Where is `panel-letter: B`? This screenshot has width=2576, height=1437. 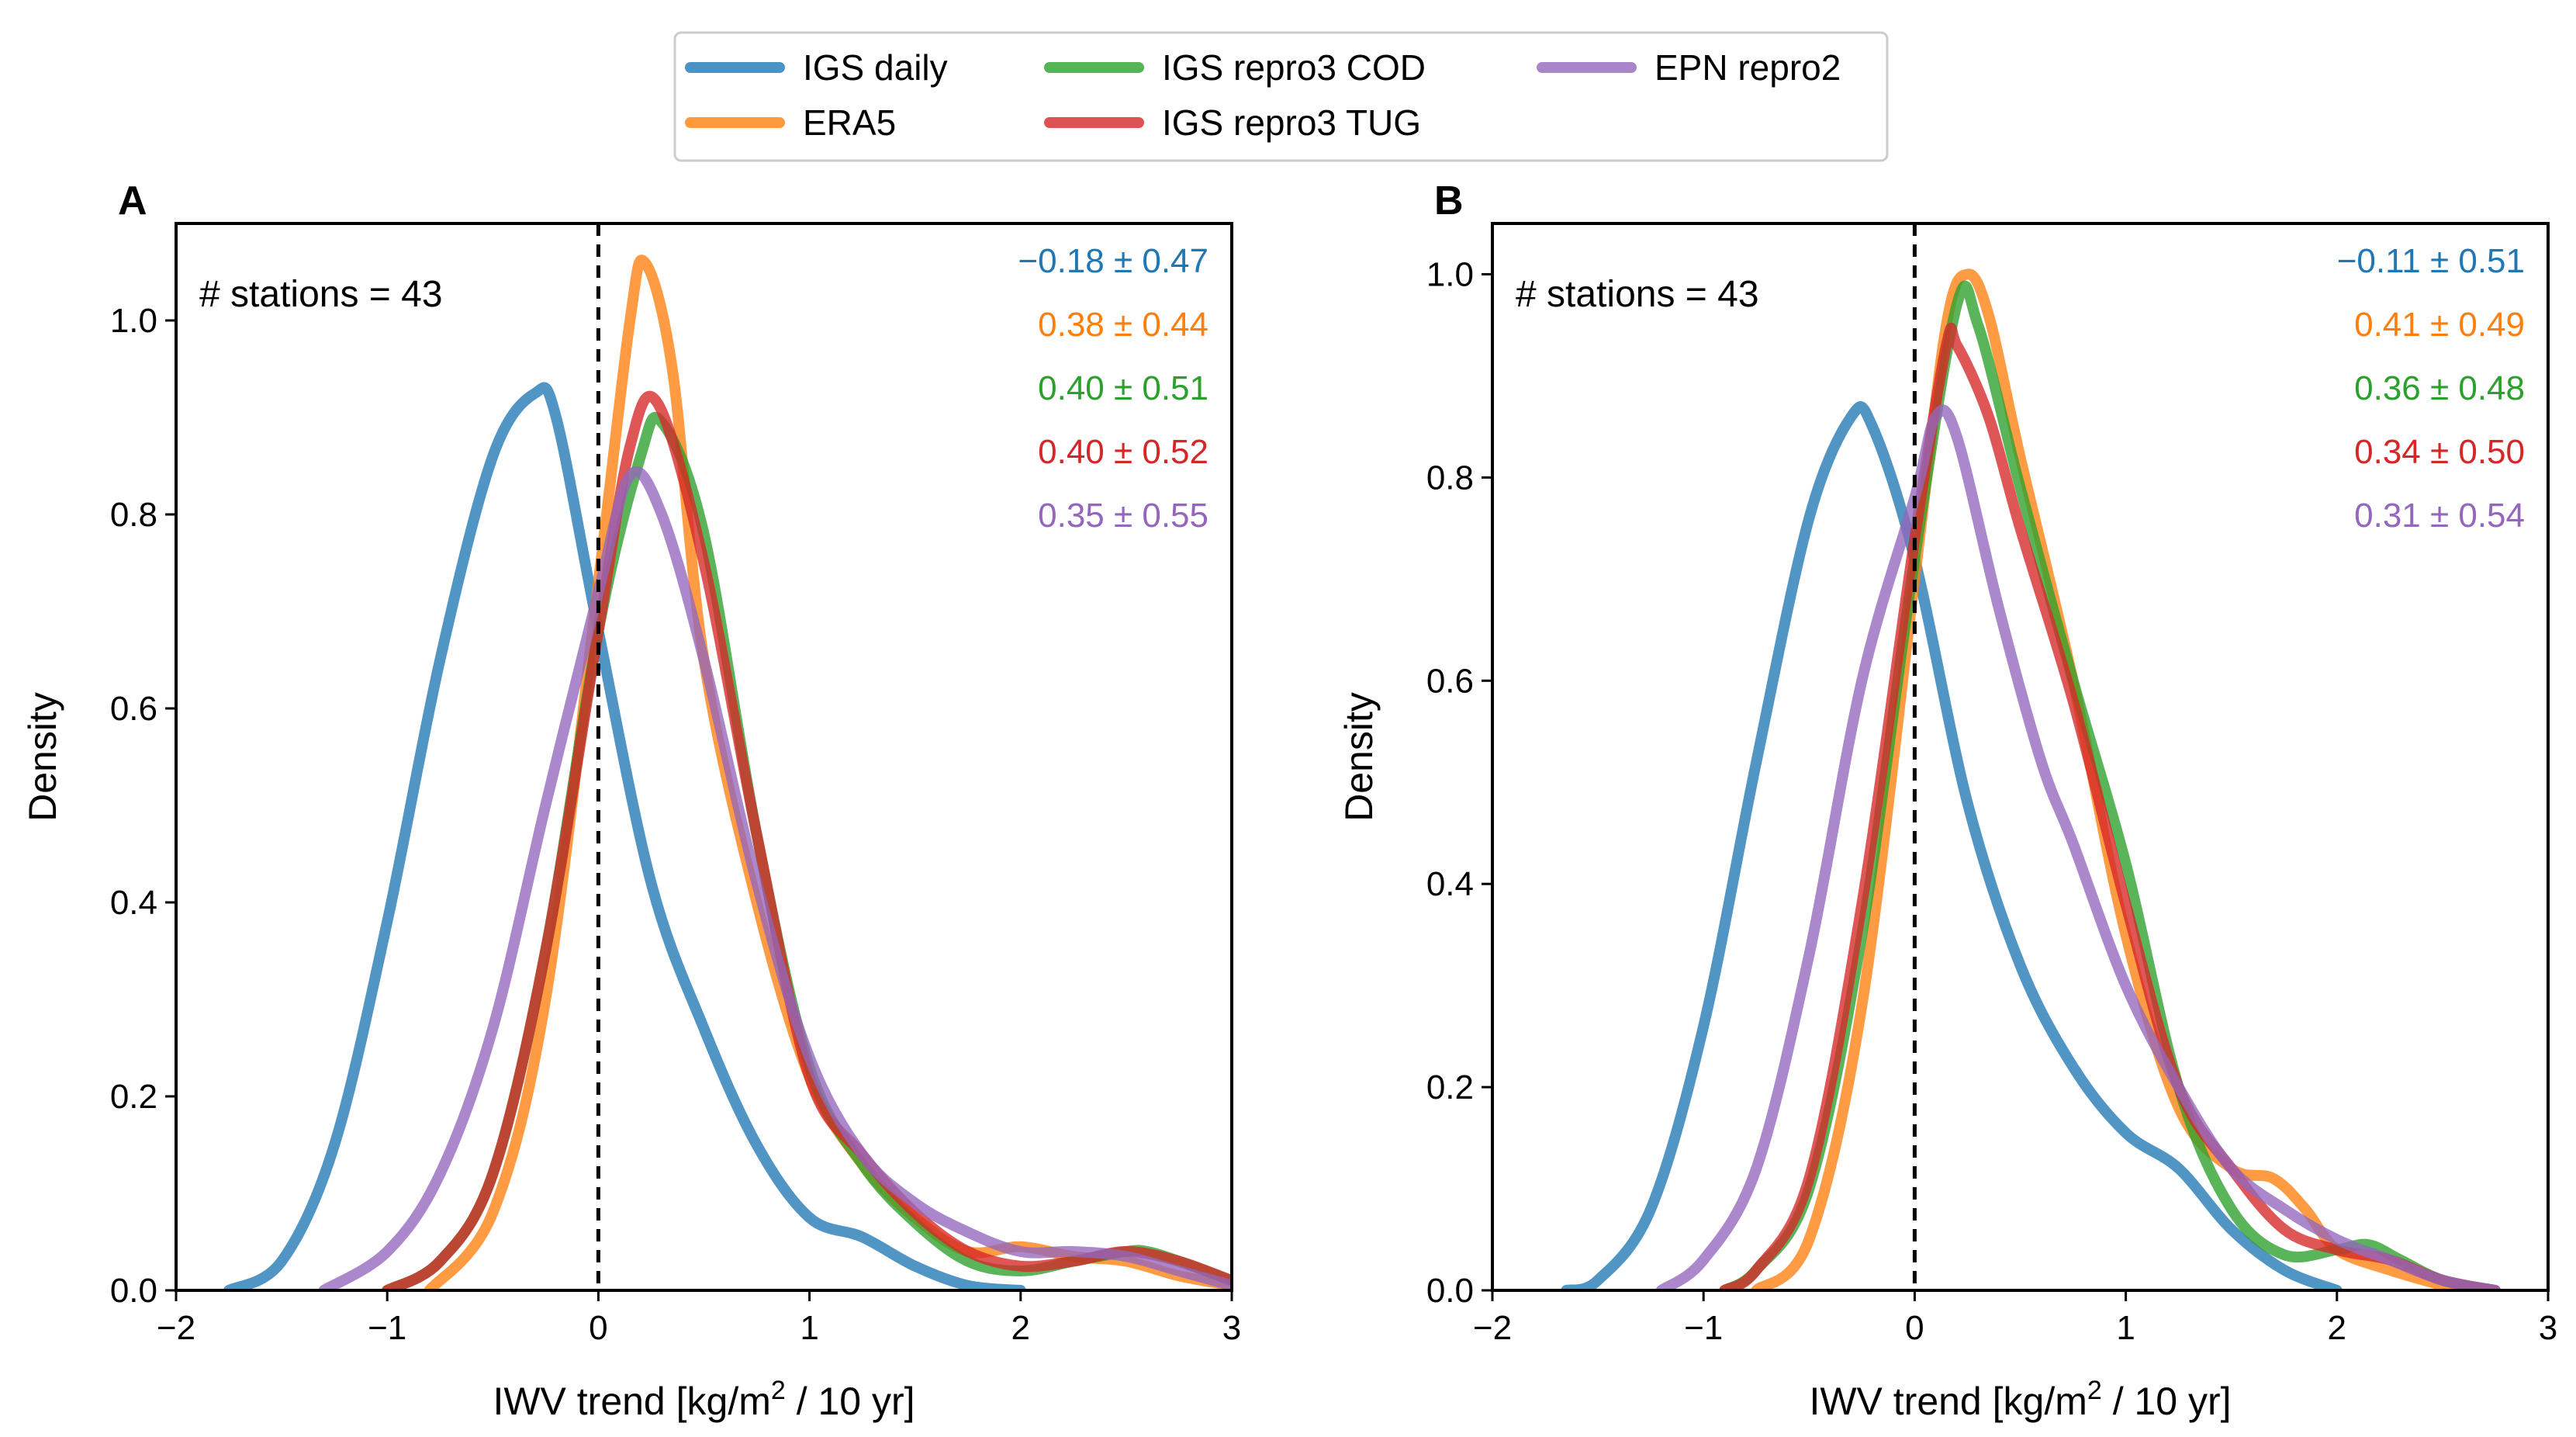 panel-letter: B is located at coordinates (1449, 201).